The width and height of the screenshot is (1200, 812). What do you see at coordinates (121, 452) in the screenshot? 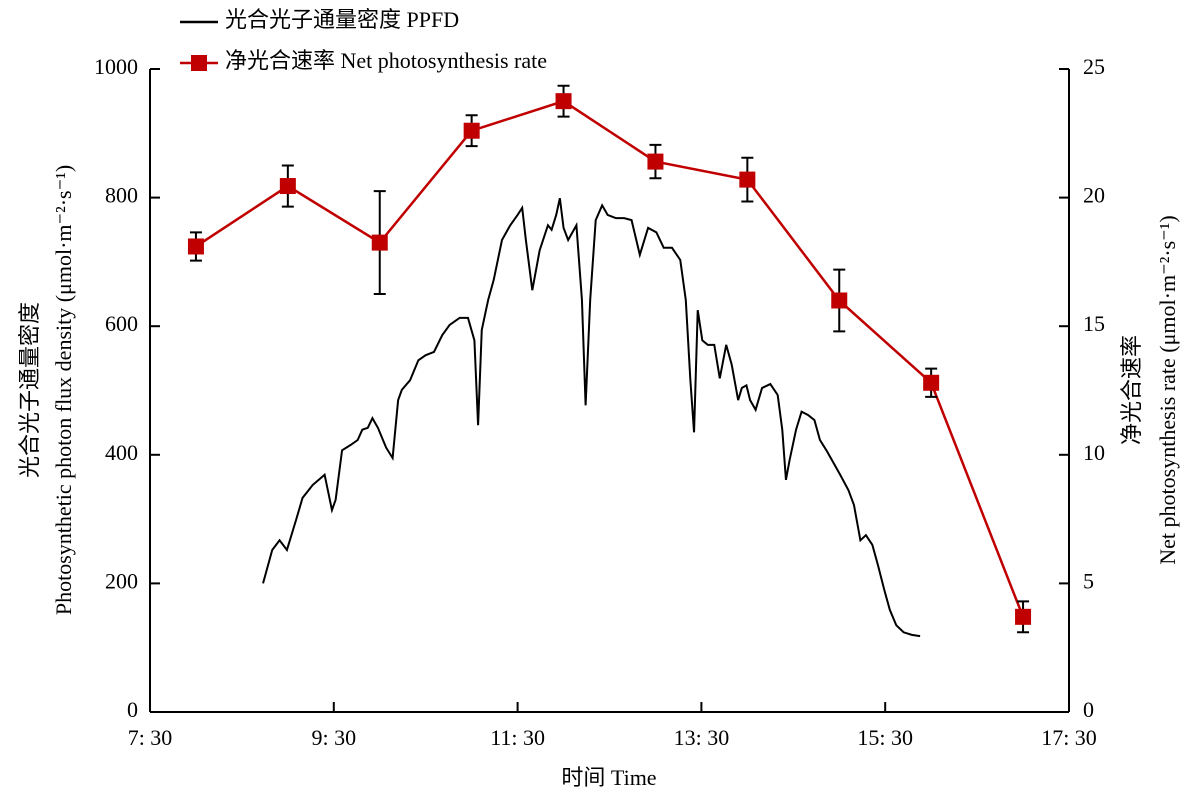
I see `y-tick-label: 400` at bounding box center [121, 452].